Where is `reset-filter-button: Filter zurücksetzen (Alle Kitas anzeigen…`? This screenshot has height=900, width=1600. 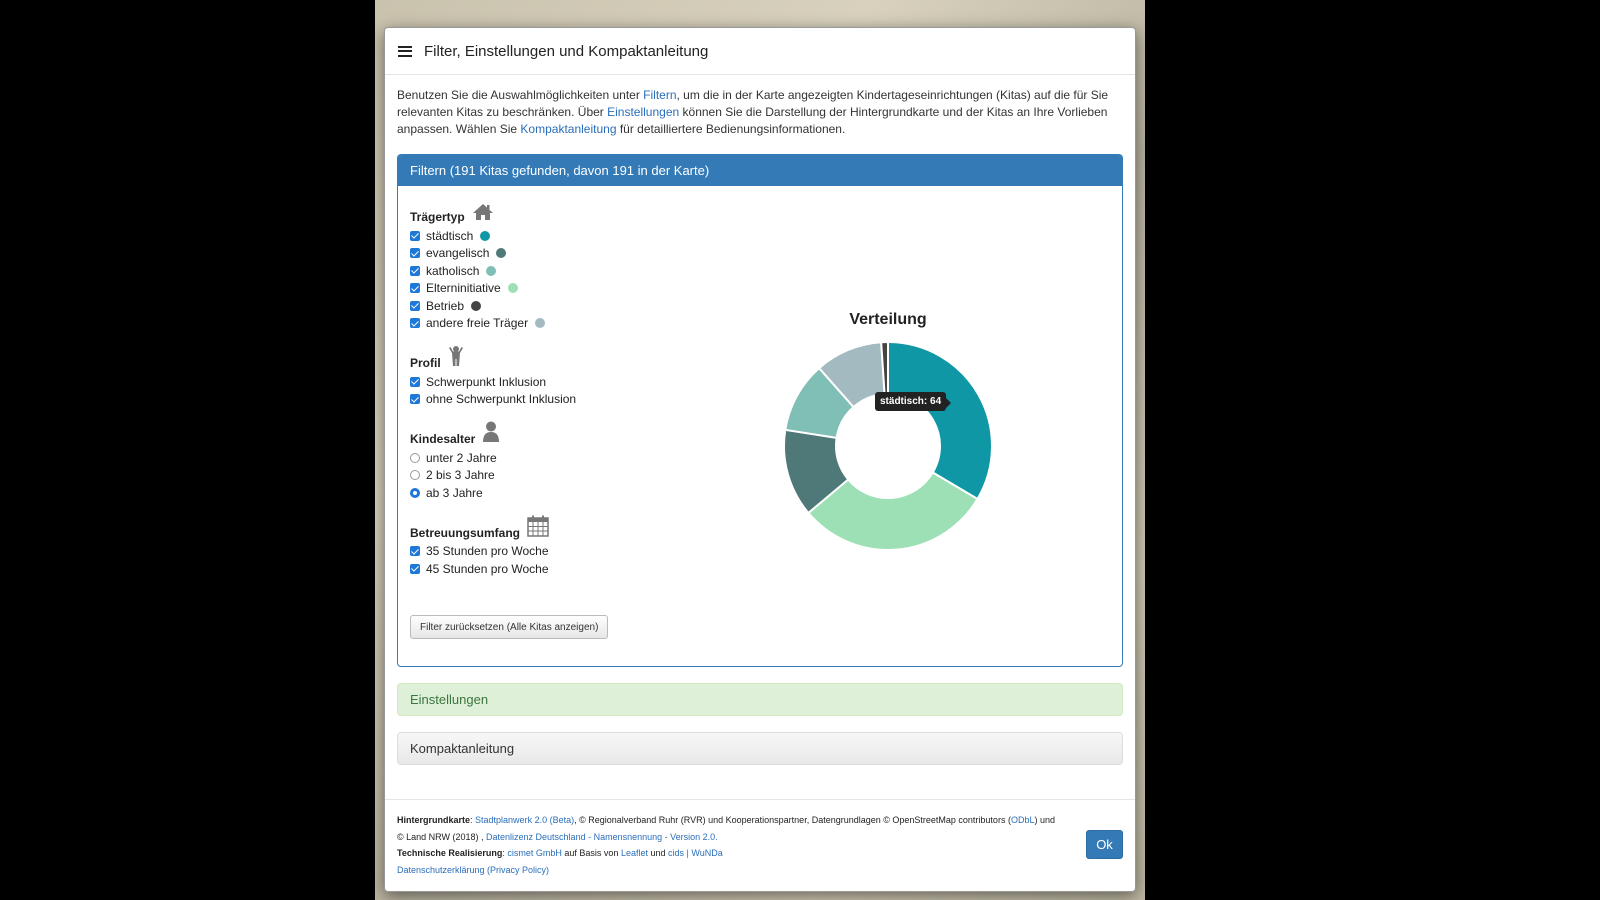
reset-filter-button: Filter zurücksetzen (Alle Kitas anzeigen… is located at coordinates (509, 627).